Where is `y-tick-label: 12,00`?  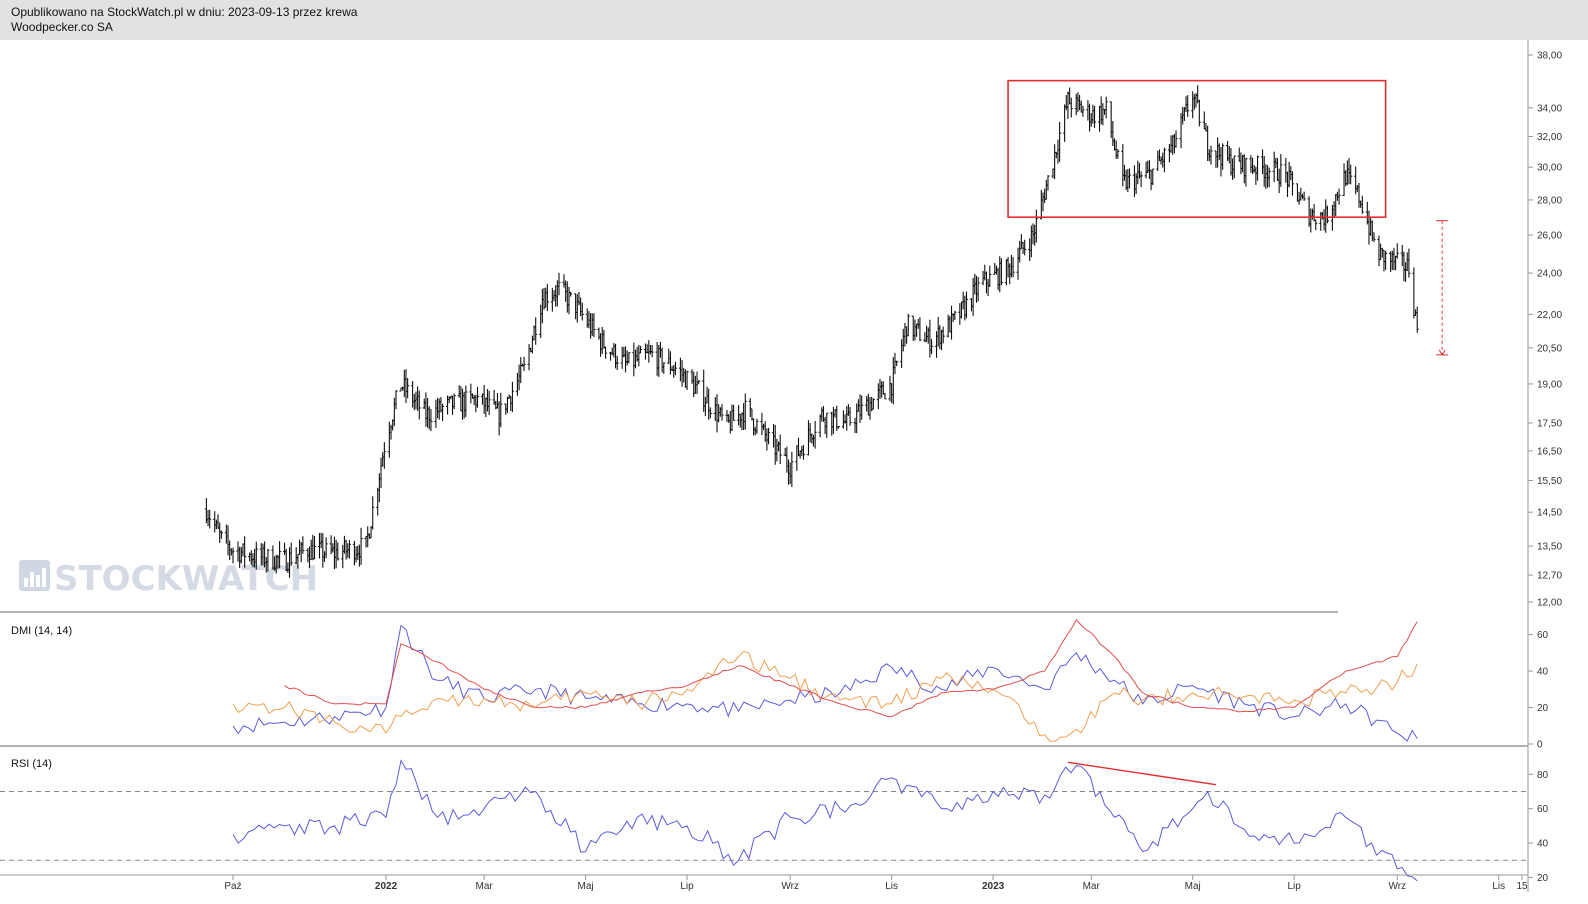
y-tick-label: 12,00 is located at coordinates (1549, 603).